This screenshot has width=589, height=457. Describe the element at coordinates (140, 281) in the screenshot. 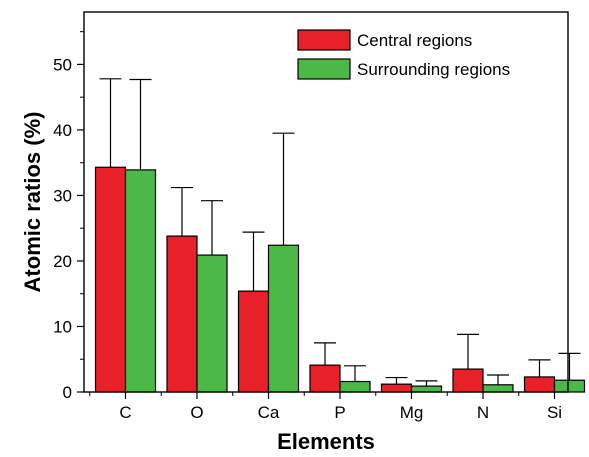

I see `bar-surrounding-c` at that location.